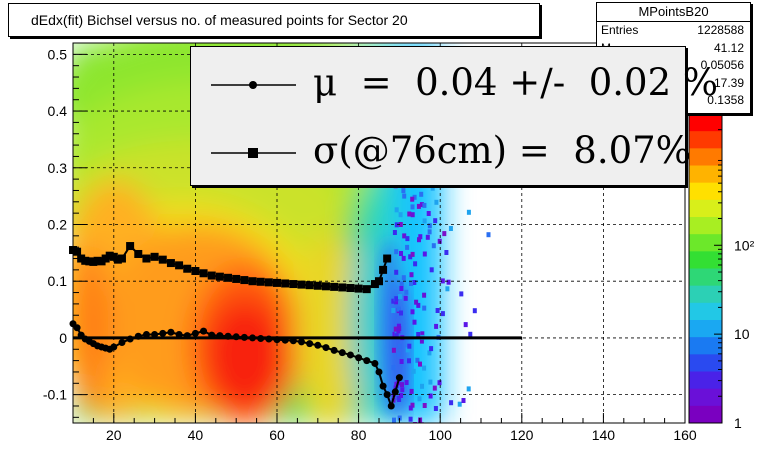 Image resolution: width=763 pixels, height=469 pixels. I want to click on stats-value: 0.1358, so click(725, 100).